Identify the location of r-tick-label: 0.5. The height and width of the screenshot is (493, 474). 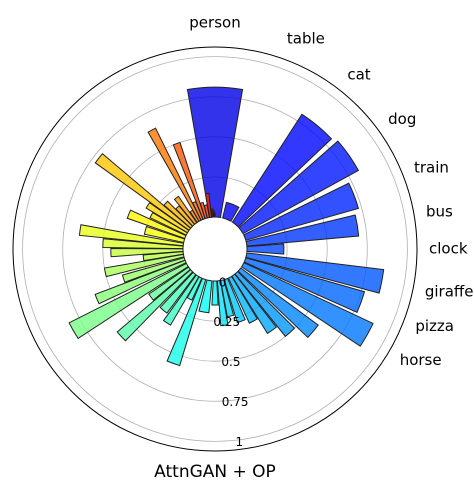
(230, 362).